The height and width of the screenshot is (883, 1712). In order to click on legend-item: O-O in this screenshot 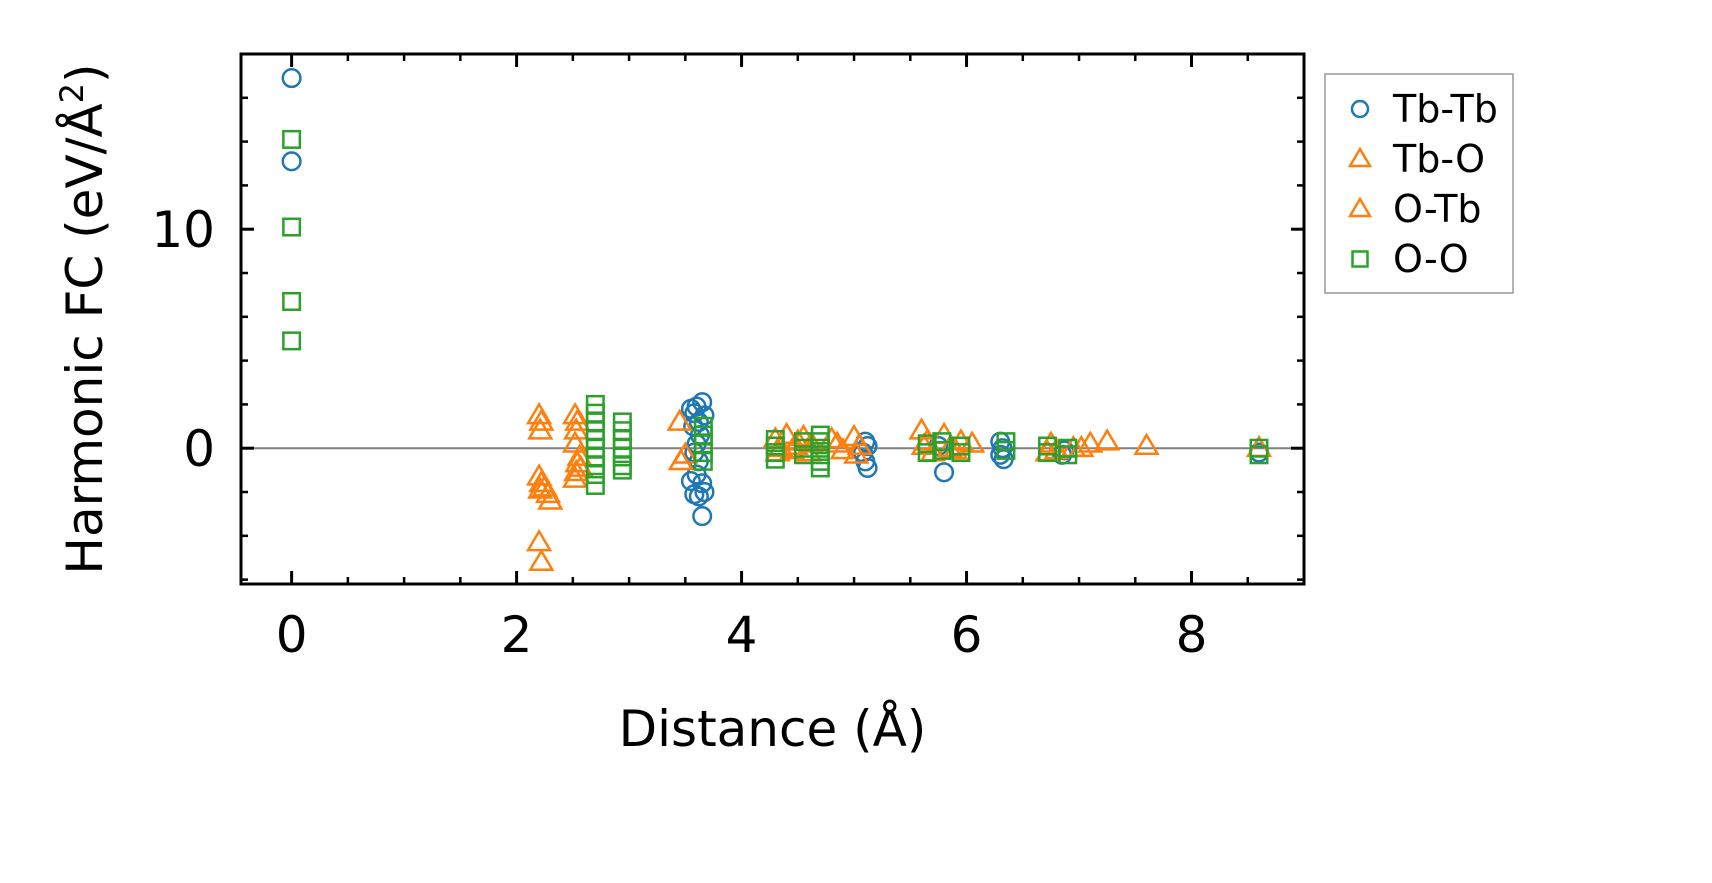, I will do `click(1410, 259)`.